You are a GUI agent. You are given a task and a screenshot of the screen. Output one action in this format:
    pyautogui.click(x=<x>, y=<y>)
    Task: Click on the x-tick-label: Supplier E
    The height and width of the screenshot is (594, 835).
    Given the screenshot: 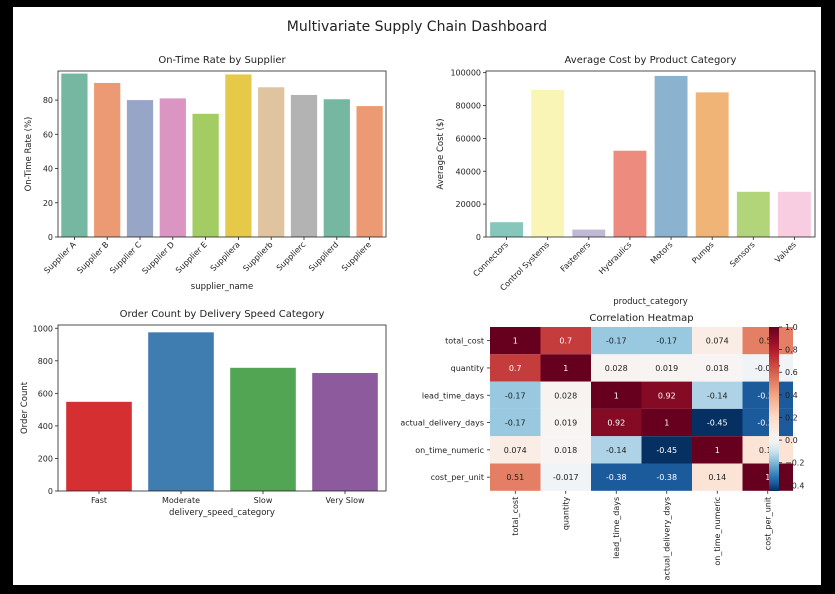 What is the action you would take?
    pyautogui.click(x=191, y=257)
    